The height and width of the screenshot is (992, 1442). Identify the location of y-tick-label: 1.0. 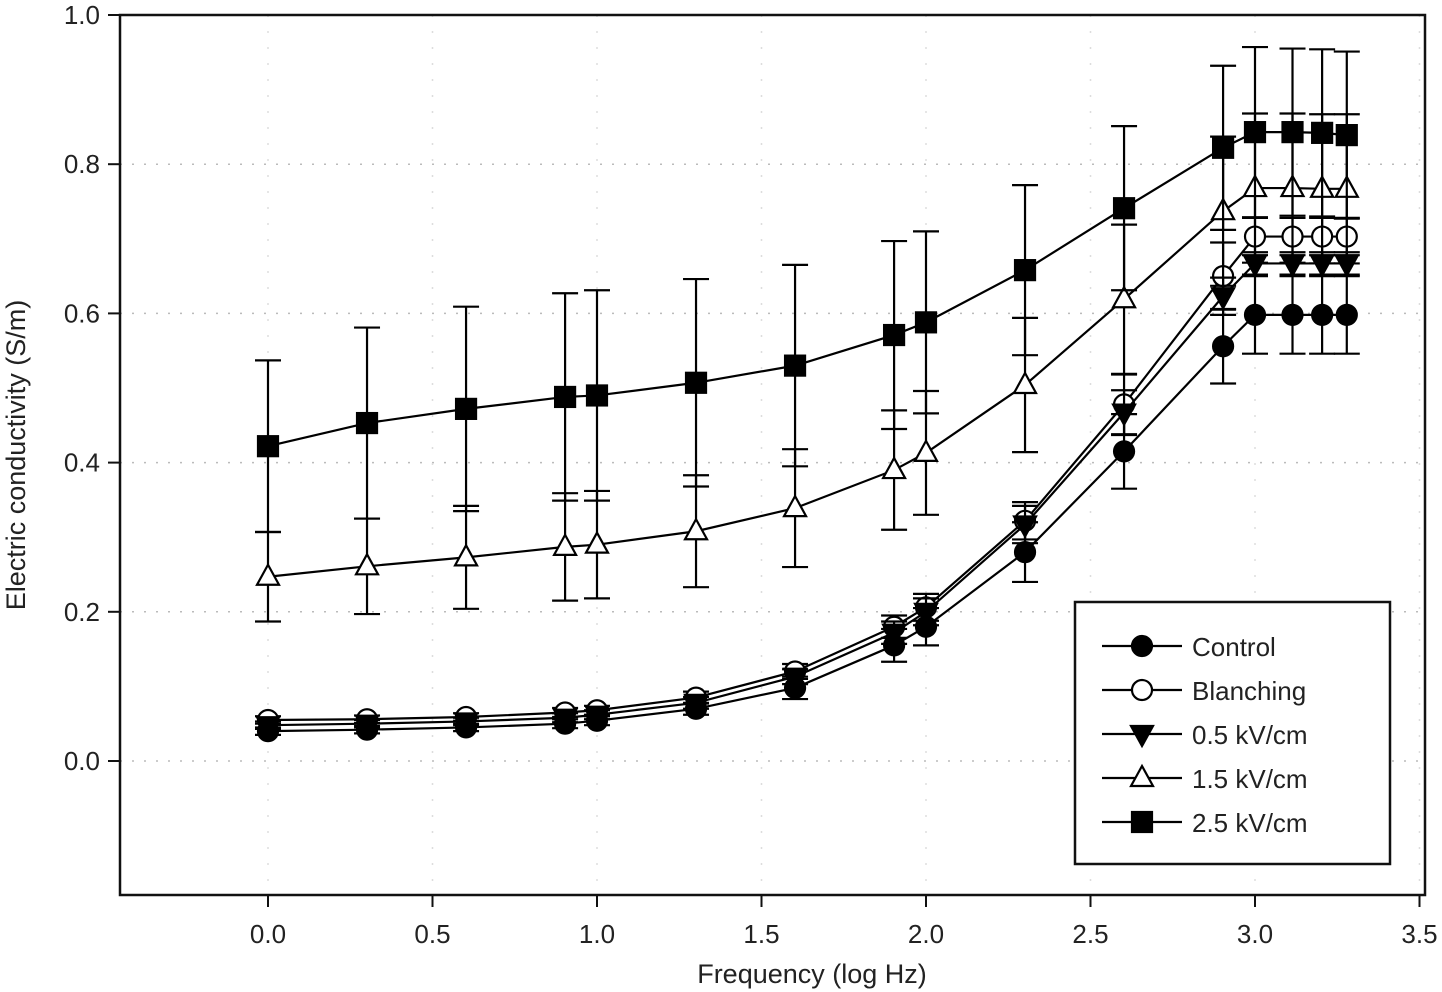
(82, 15).